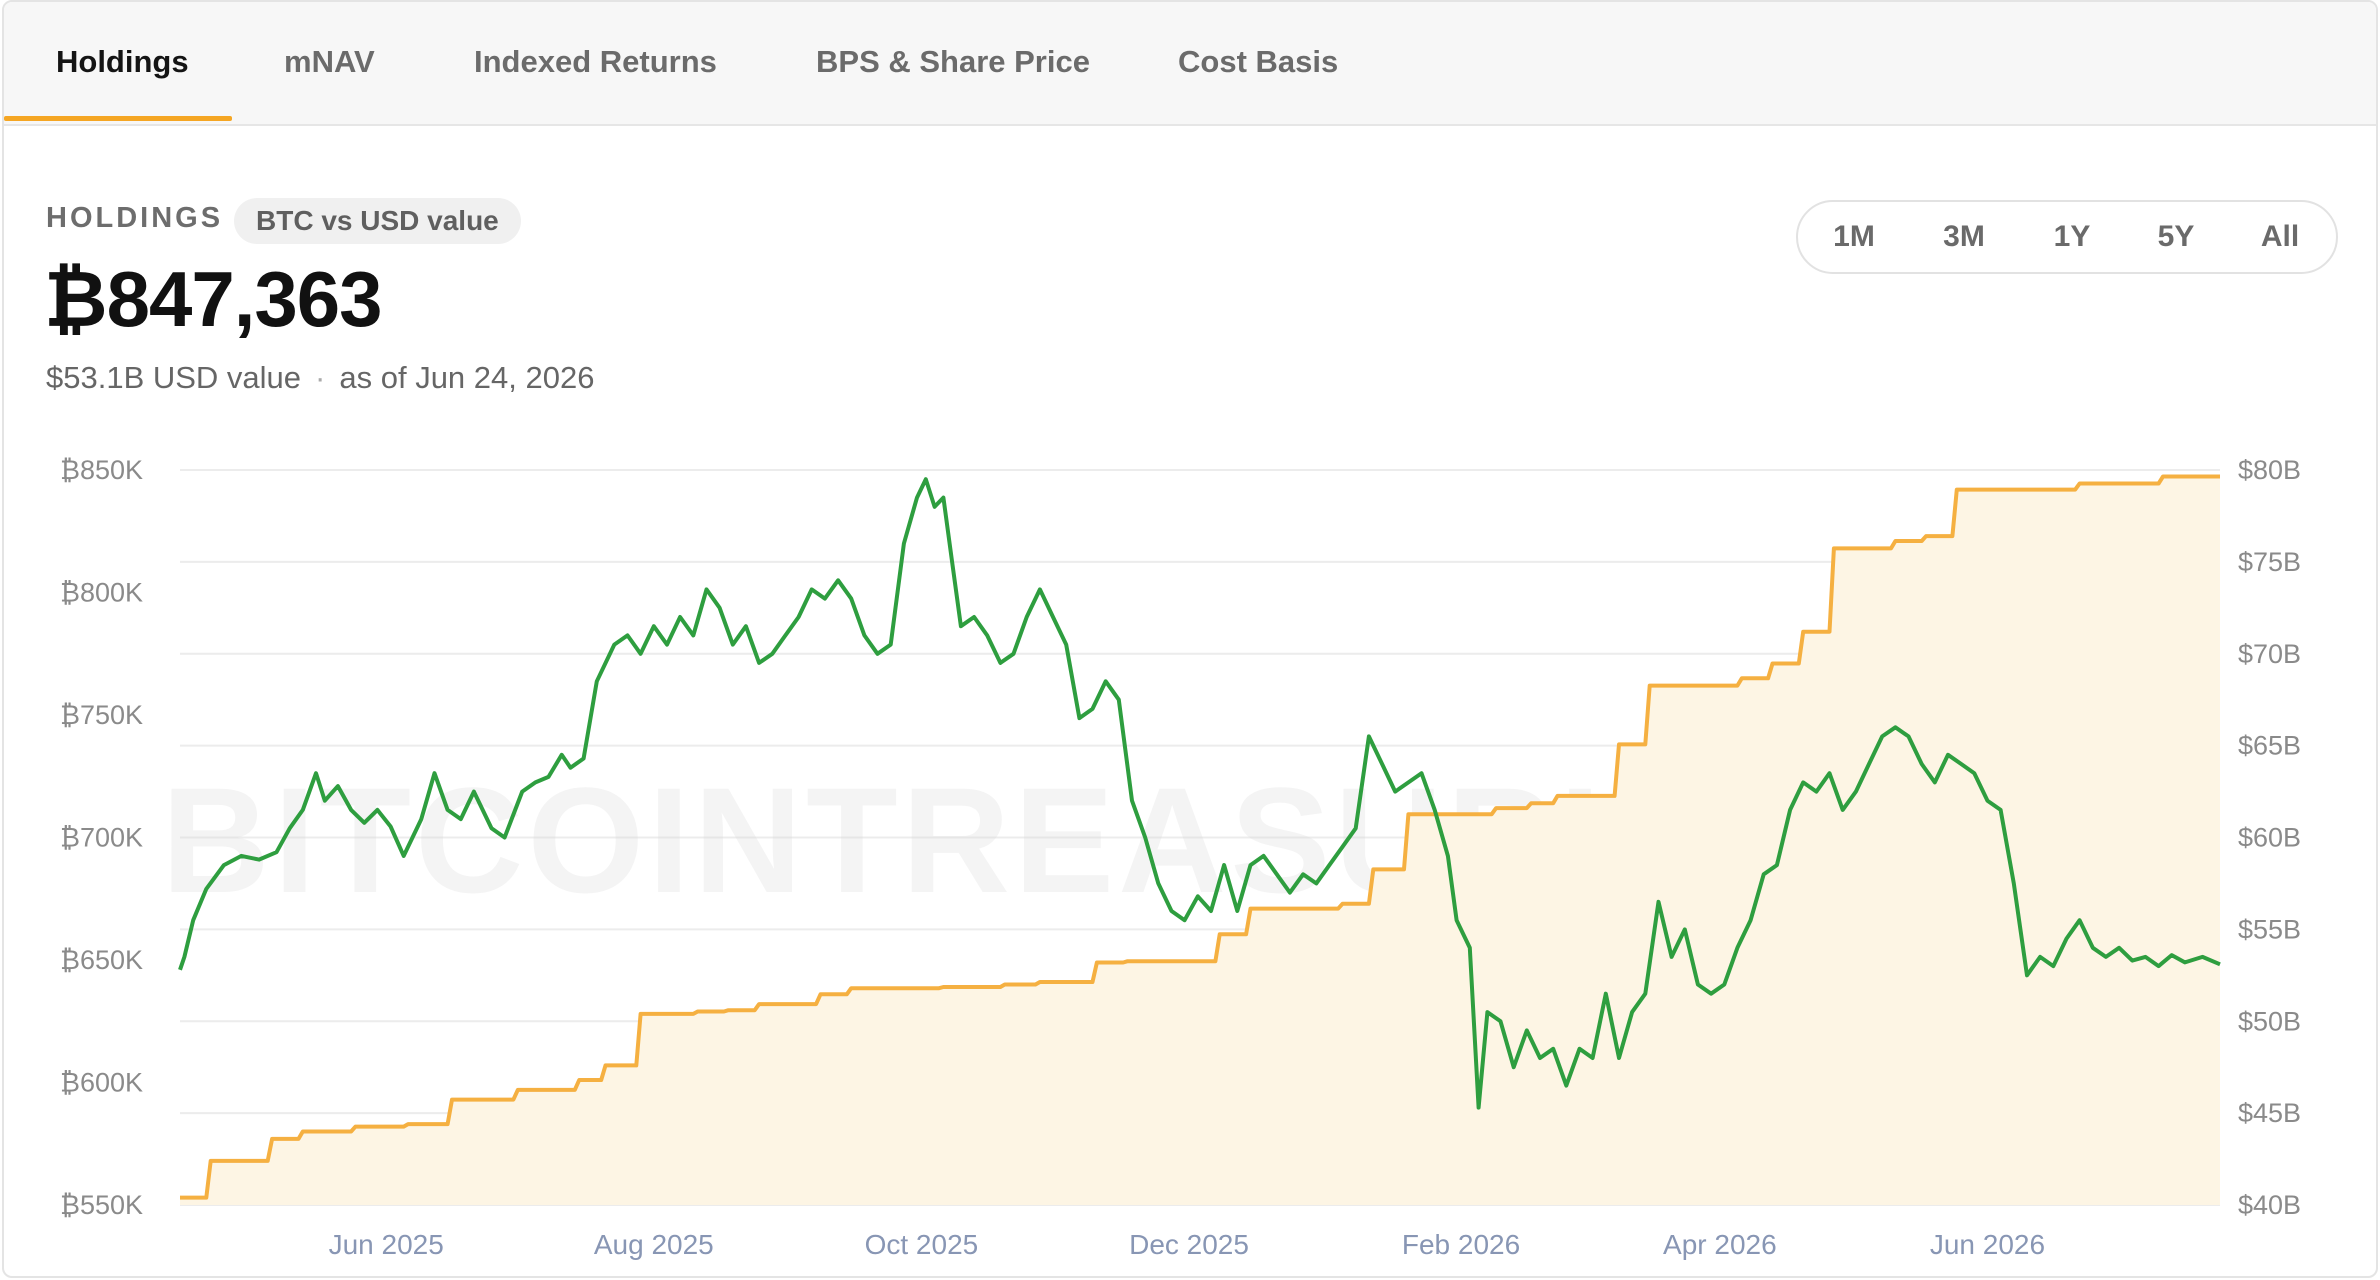 The image size is (2380, 1280). What do you see at coordinates (595, 61) in the screenshot?
I see `tab-indexed-returns: Indexed Returns` at bounding box center [595, 61].